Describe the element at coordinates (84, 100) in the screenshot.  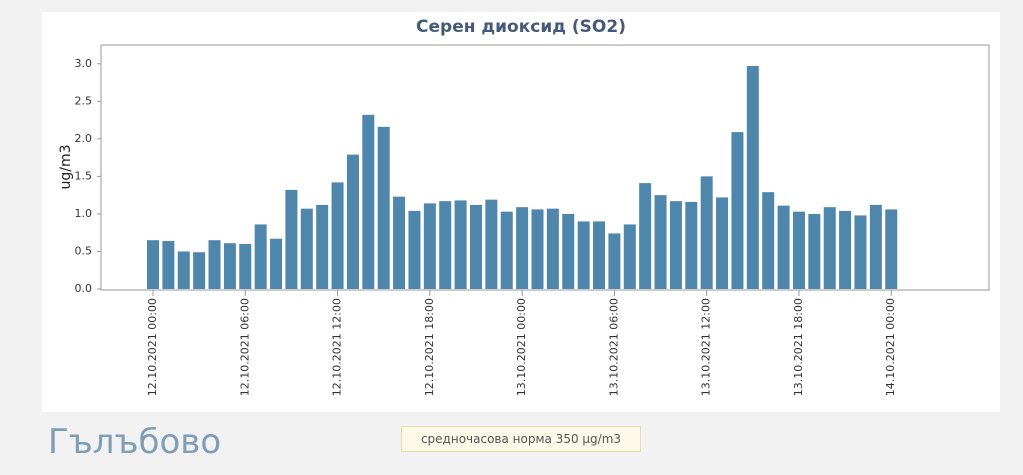
I see `y-tick-label: 2.5` at that location.